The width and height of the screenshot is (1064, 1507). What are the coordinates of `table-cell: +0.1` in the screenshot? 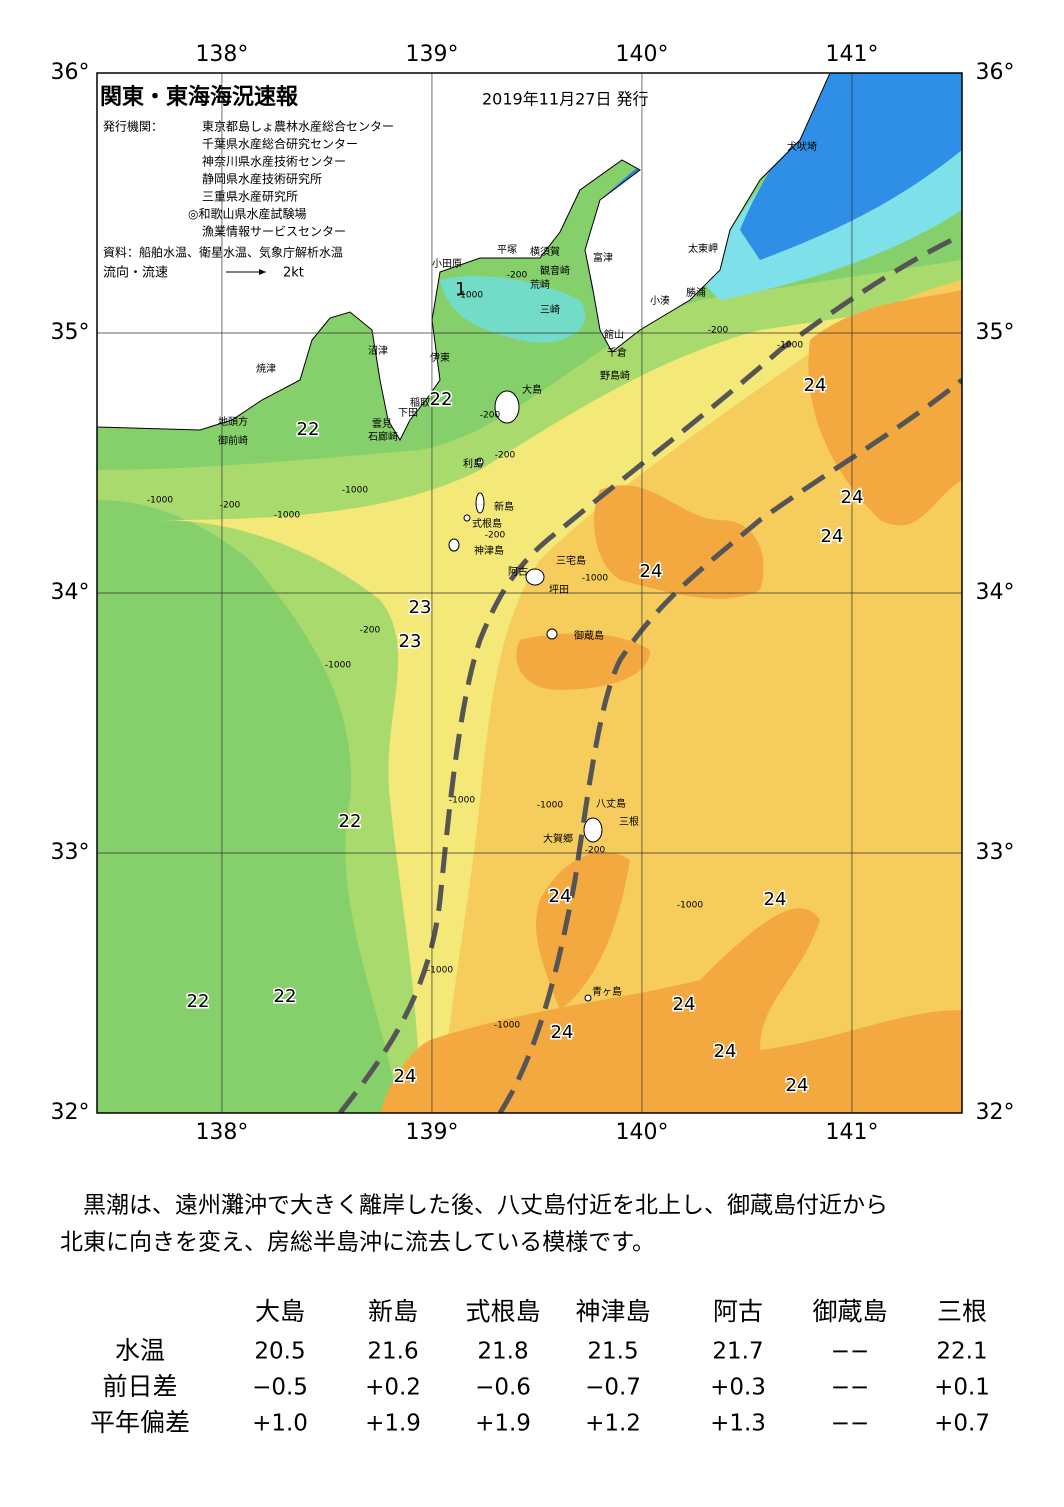 It's located at (962, 1388).